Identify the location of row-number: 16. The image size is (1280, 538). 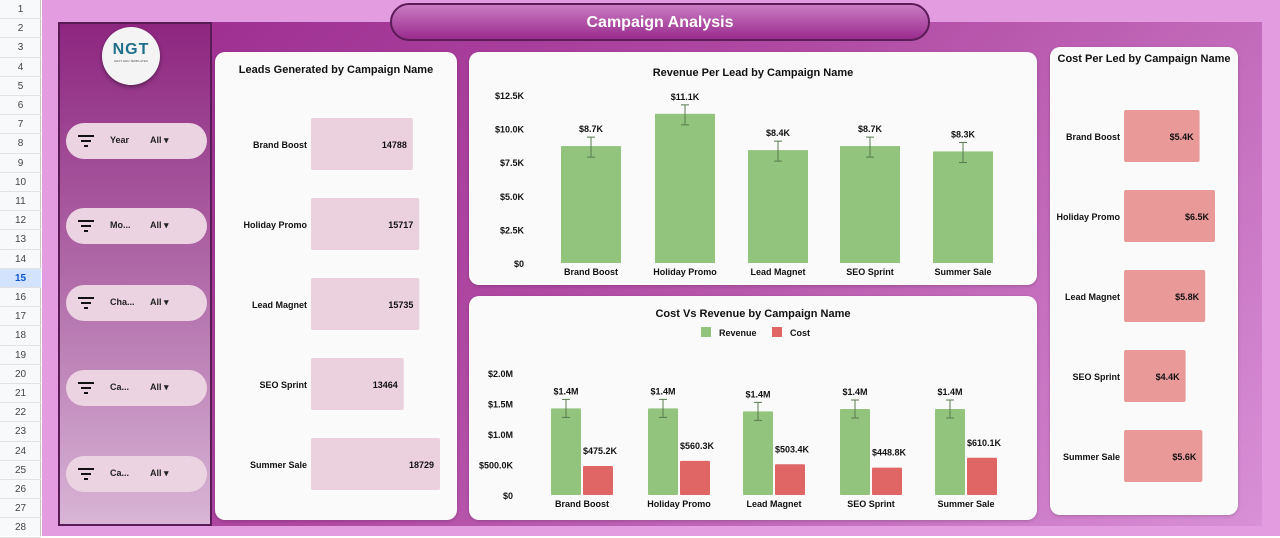
(20, 298).